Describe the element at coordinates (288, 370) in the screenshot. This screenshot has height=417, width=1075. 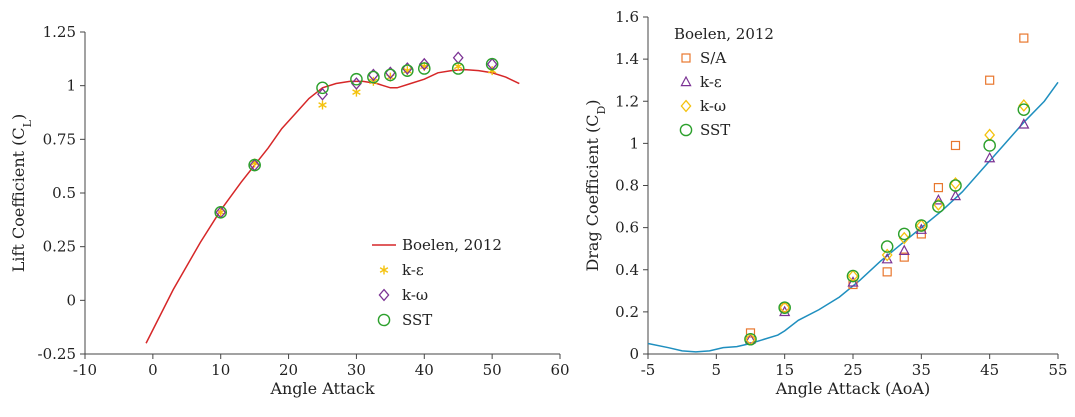
I see `x-tick-label: 20` at that location.